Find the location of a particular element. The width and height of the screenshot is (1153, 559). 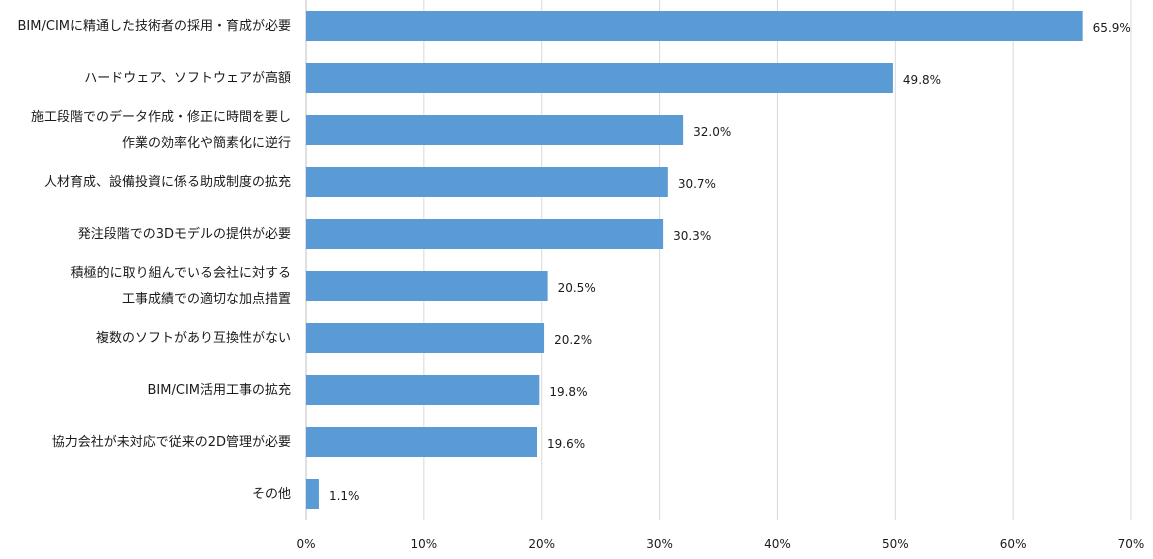

category-label-line: ハードウェア、ソフトウェアが高額 is located at coordinates (187, 78).